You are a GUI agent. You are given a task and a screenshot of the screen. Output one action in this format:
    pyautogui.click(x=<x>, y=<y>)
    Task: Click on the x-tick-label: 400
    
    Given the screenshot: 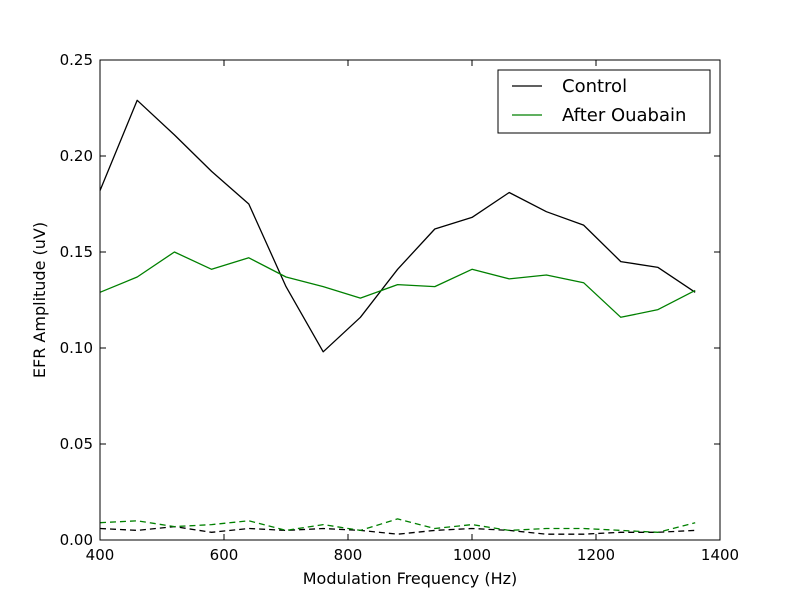 What is the action you would take?
    pyautogui.click(x=100, y=555)
    